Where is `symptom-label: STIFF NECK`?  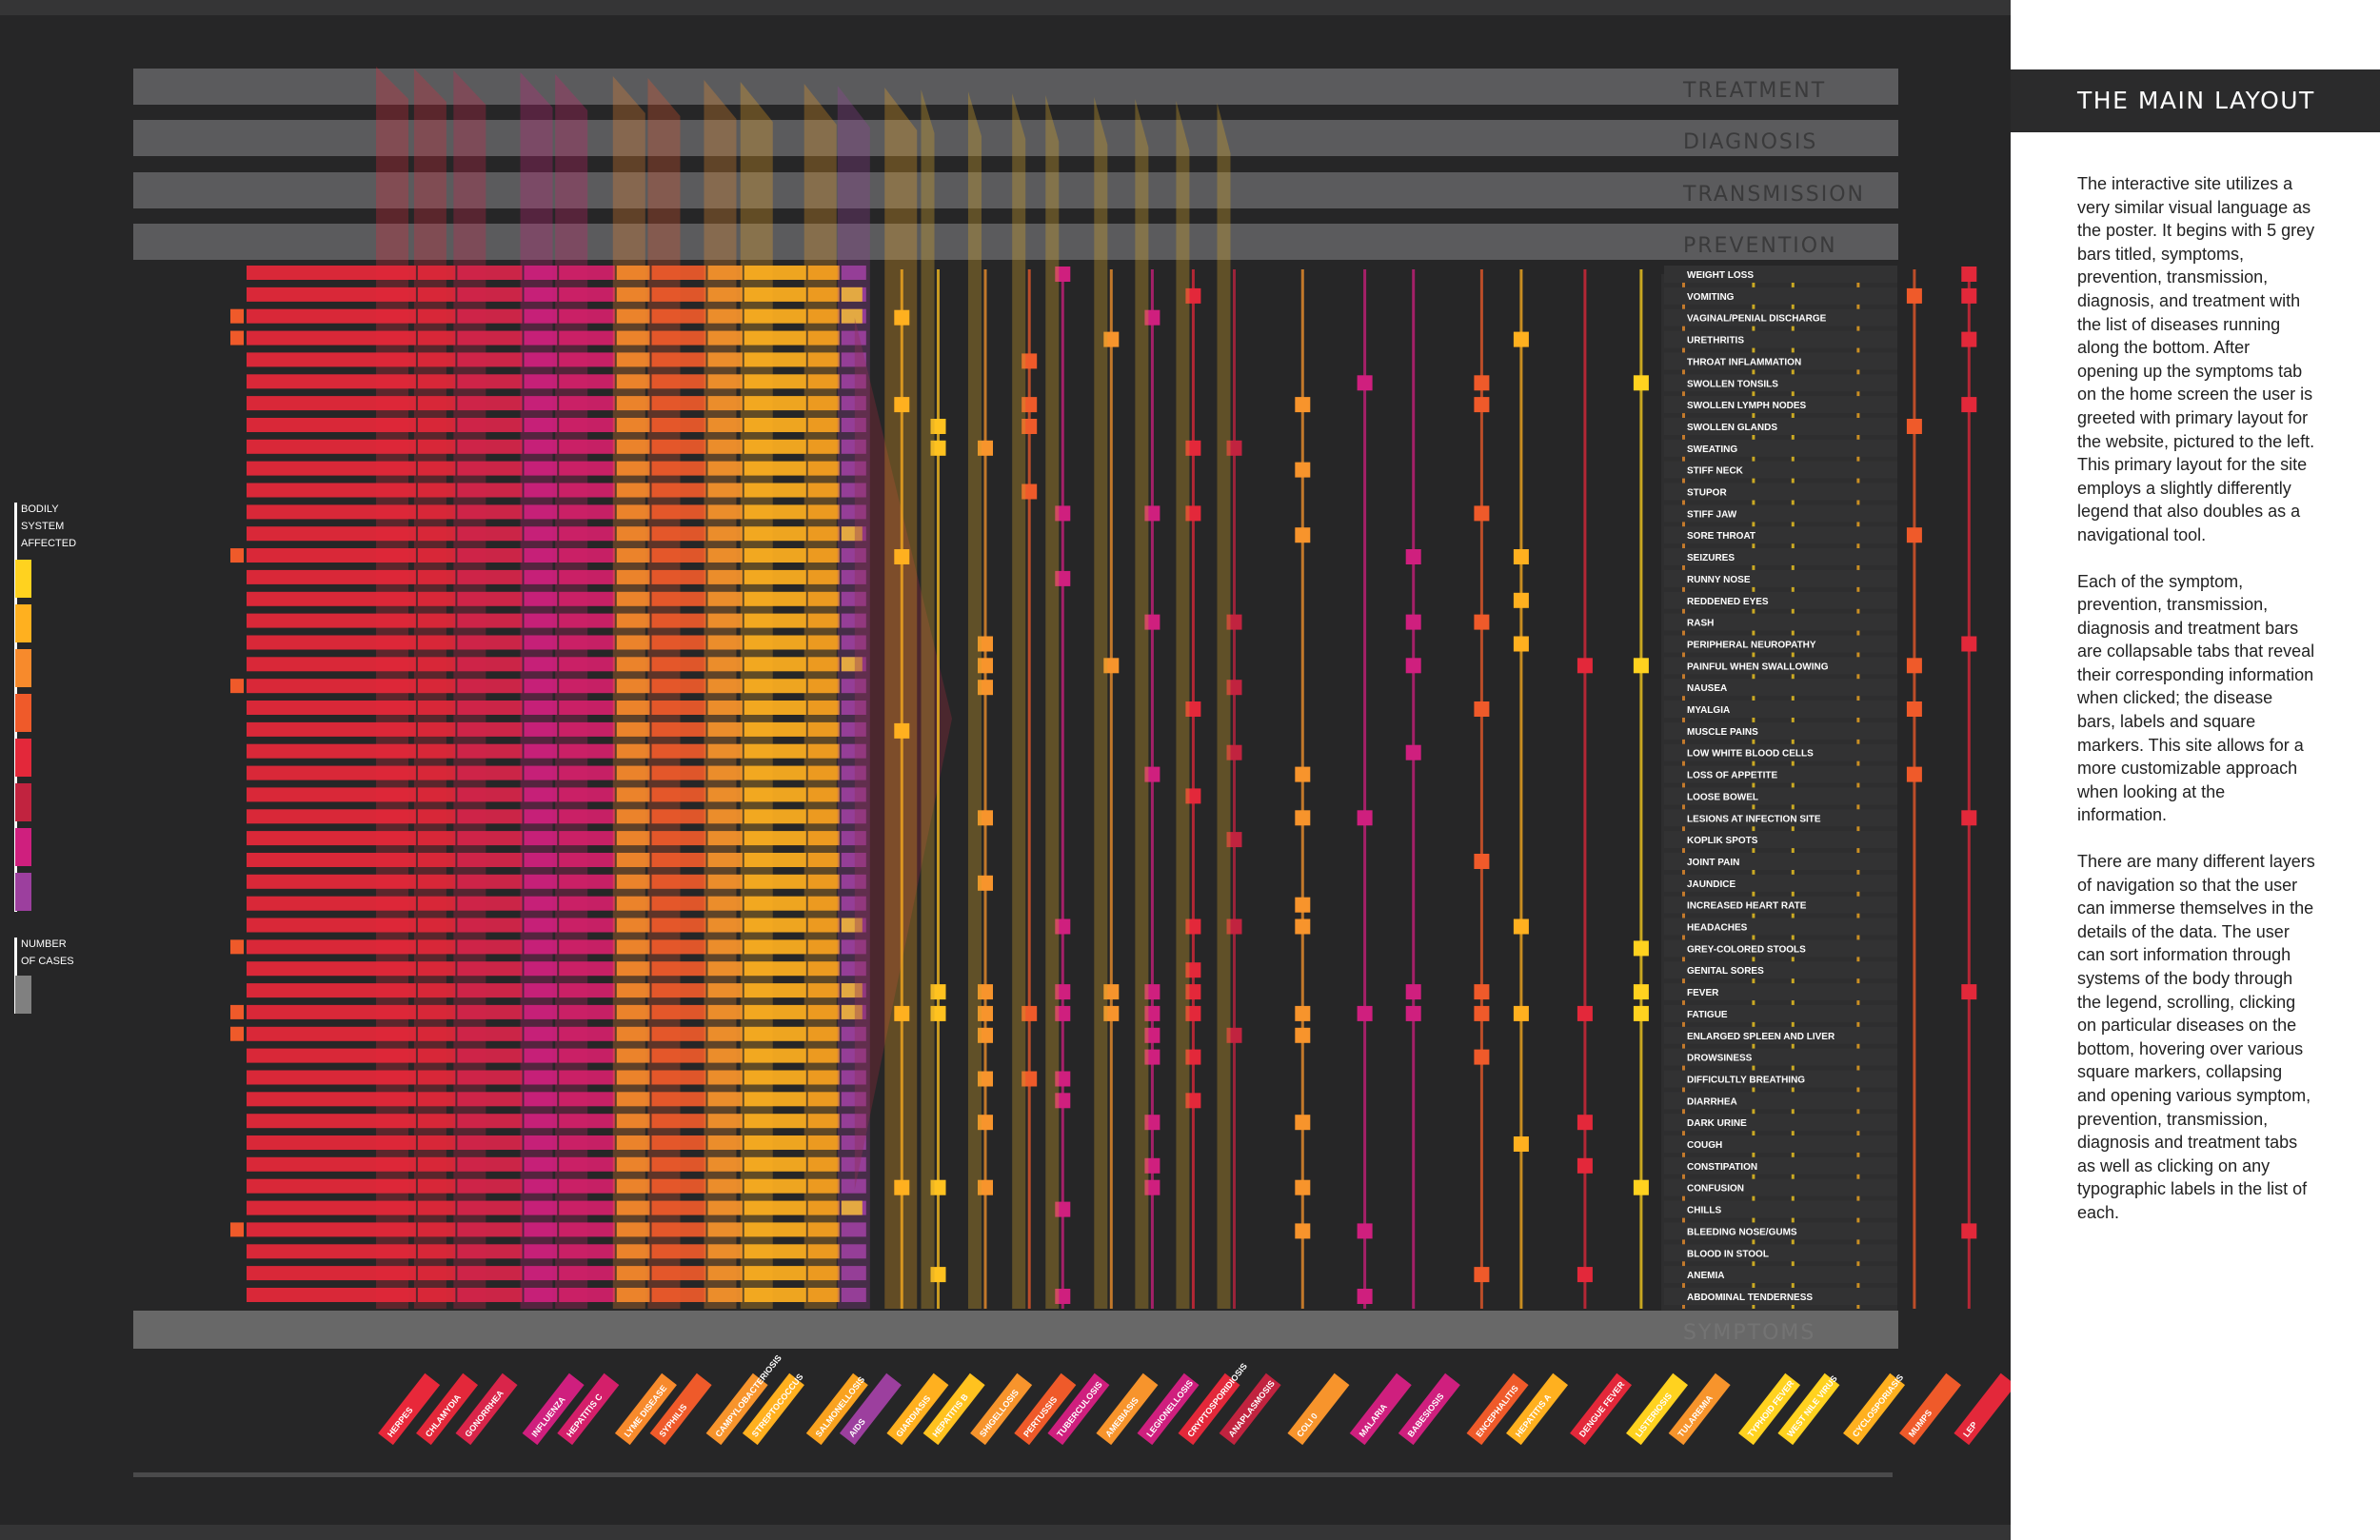
symptom-label: STIFF NECK is located at coordinates (1715, 471).